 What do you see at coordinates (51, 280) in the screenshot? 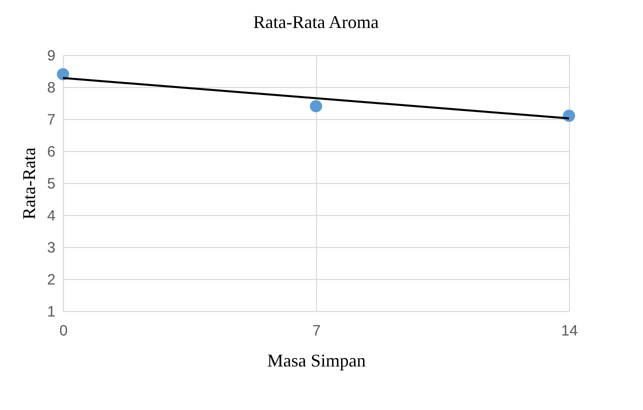
I see `y-tick-label: 2` at bounding box center [51, 280].